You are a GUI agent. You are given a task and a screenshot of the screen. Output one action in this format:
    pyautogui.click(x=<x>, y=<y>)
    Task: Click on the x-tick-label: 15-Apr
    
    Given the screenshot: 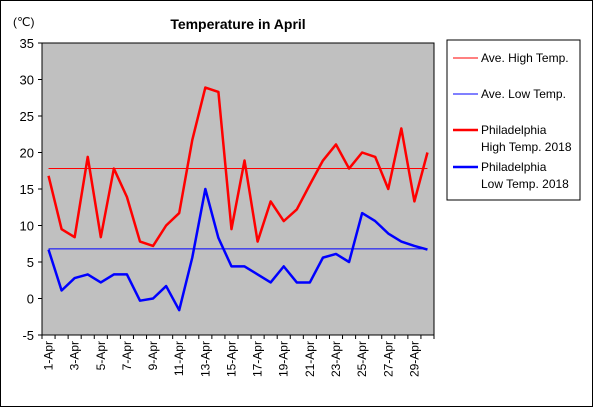 What is the action you would take?
    pyautogui.click(x=231, y=359)
    